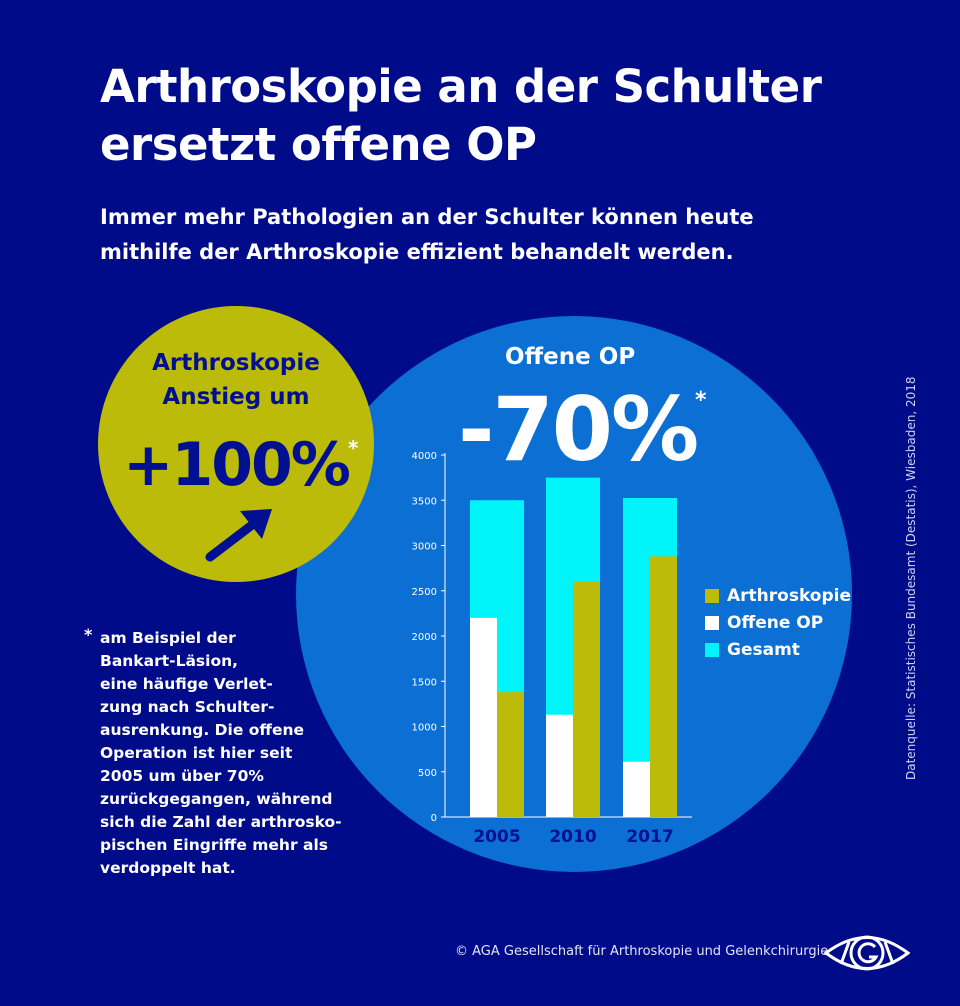 The image size is (960, 1006). What do you see at coordinates (712, 649) in the screenshot?
I see `legend-swatch-gesamt` at bounding box center [712, 649].